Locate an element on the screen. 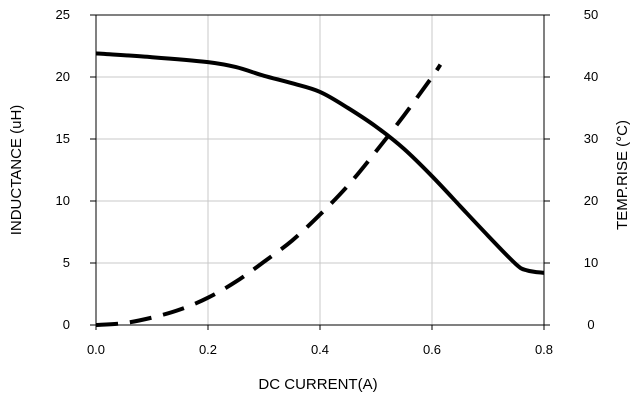  y-tick-label: 20 is located at coordinates (63, 76).